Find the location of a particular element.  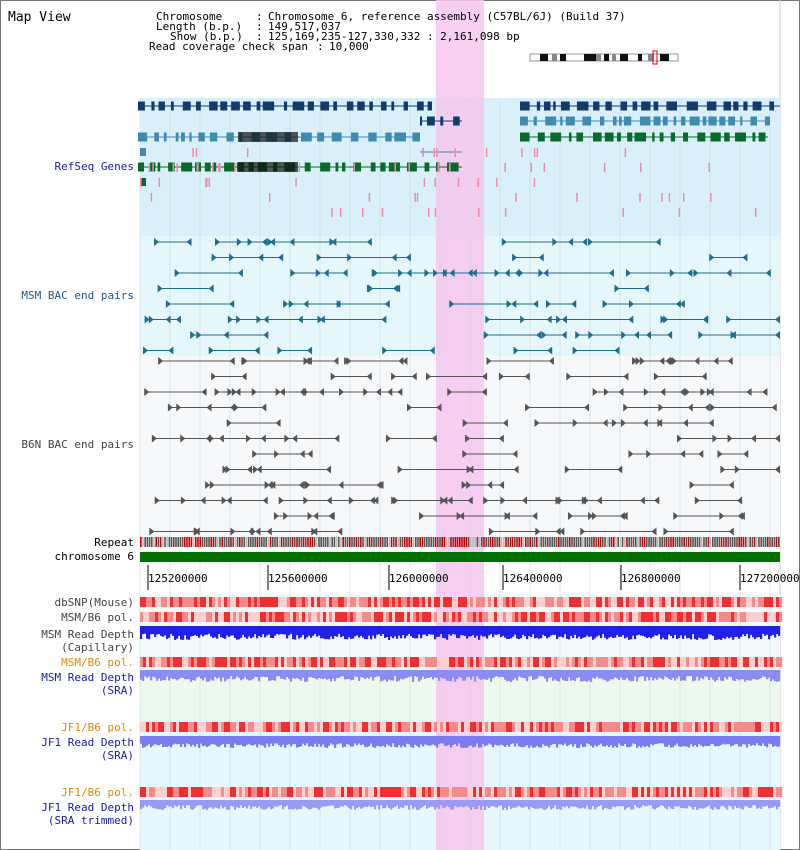

track-label-jf1-b6-pol-1: JF1/B6 pol. is located at coordinates (97, 727).